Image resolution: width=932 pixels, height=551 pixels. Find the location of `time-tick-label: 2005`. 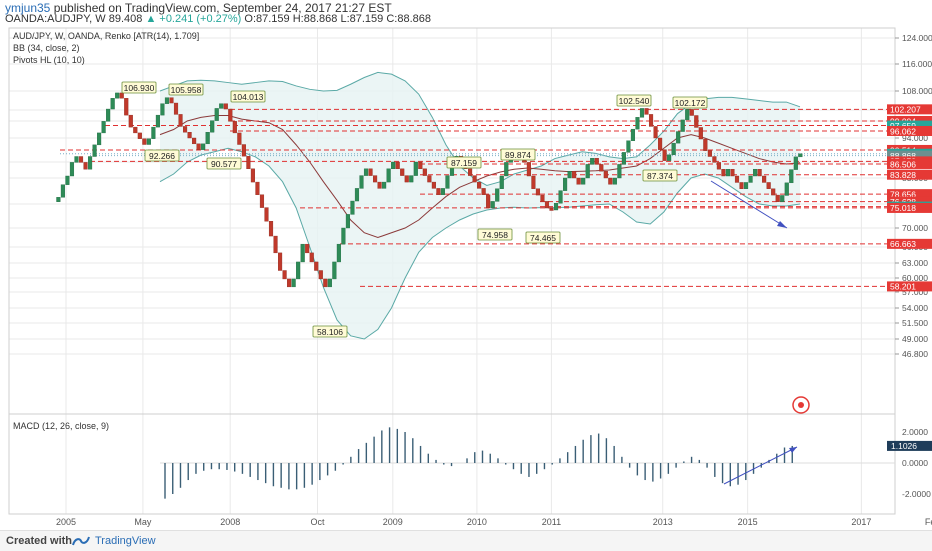

time-tick-label: 2005 is located at coordinates (66, 522).